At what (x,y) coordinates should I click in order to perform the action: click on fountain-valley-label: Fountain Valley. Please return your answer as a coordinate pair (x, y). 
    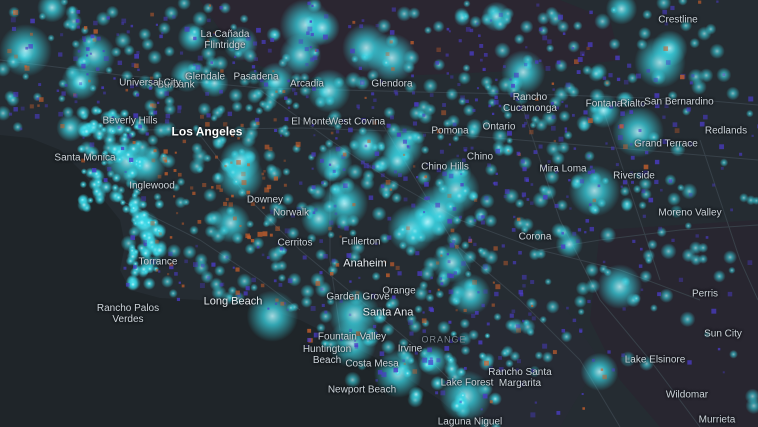
    Looking at the image, I should click on (352, 337).